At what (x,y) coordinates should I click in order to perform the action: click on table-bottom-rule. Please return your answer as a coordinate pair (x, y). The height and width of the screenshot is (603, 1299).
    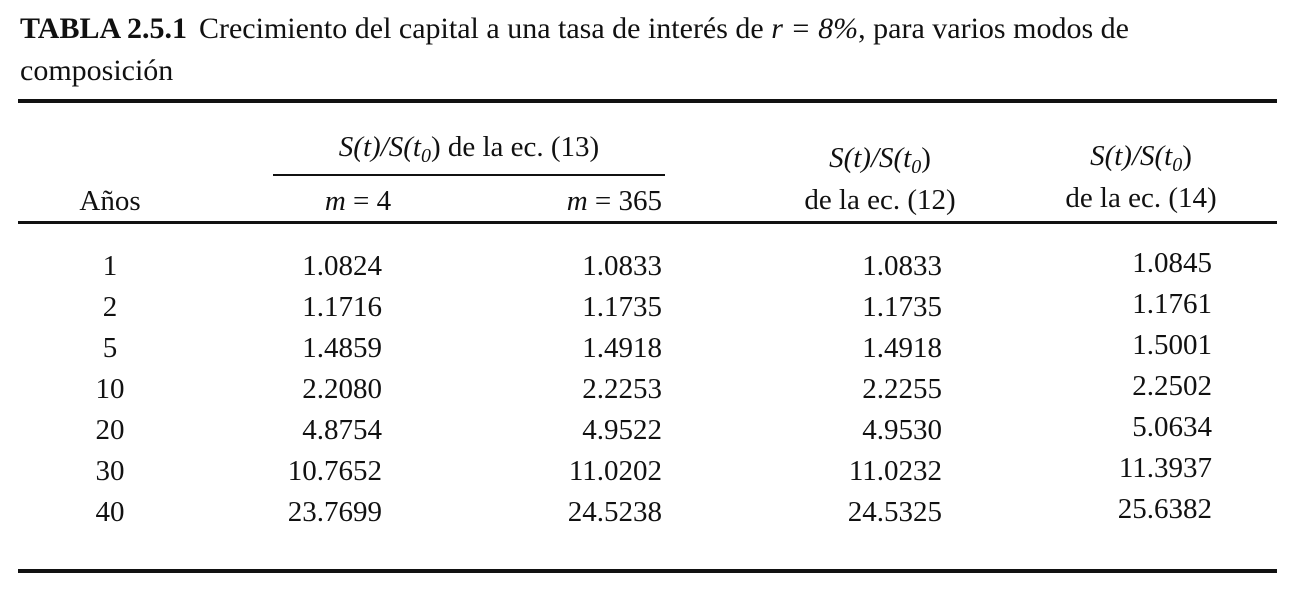
    Looking at the image, I should click on (647, 571).